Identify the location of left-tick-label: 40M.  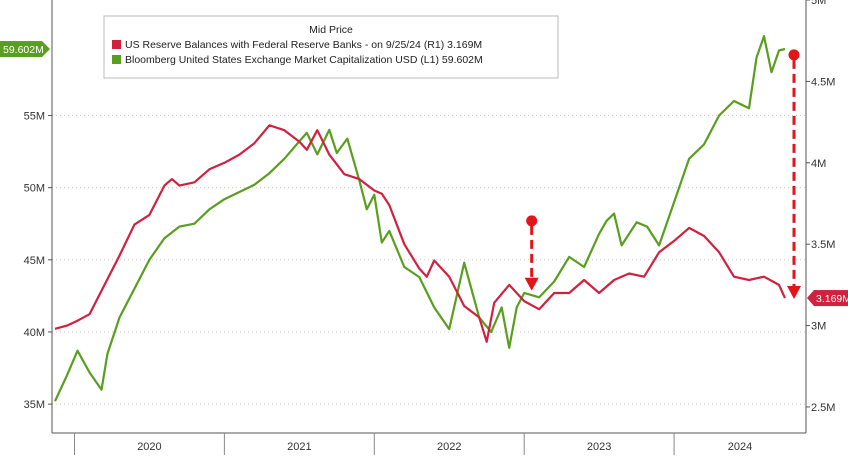
(34, 333).